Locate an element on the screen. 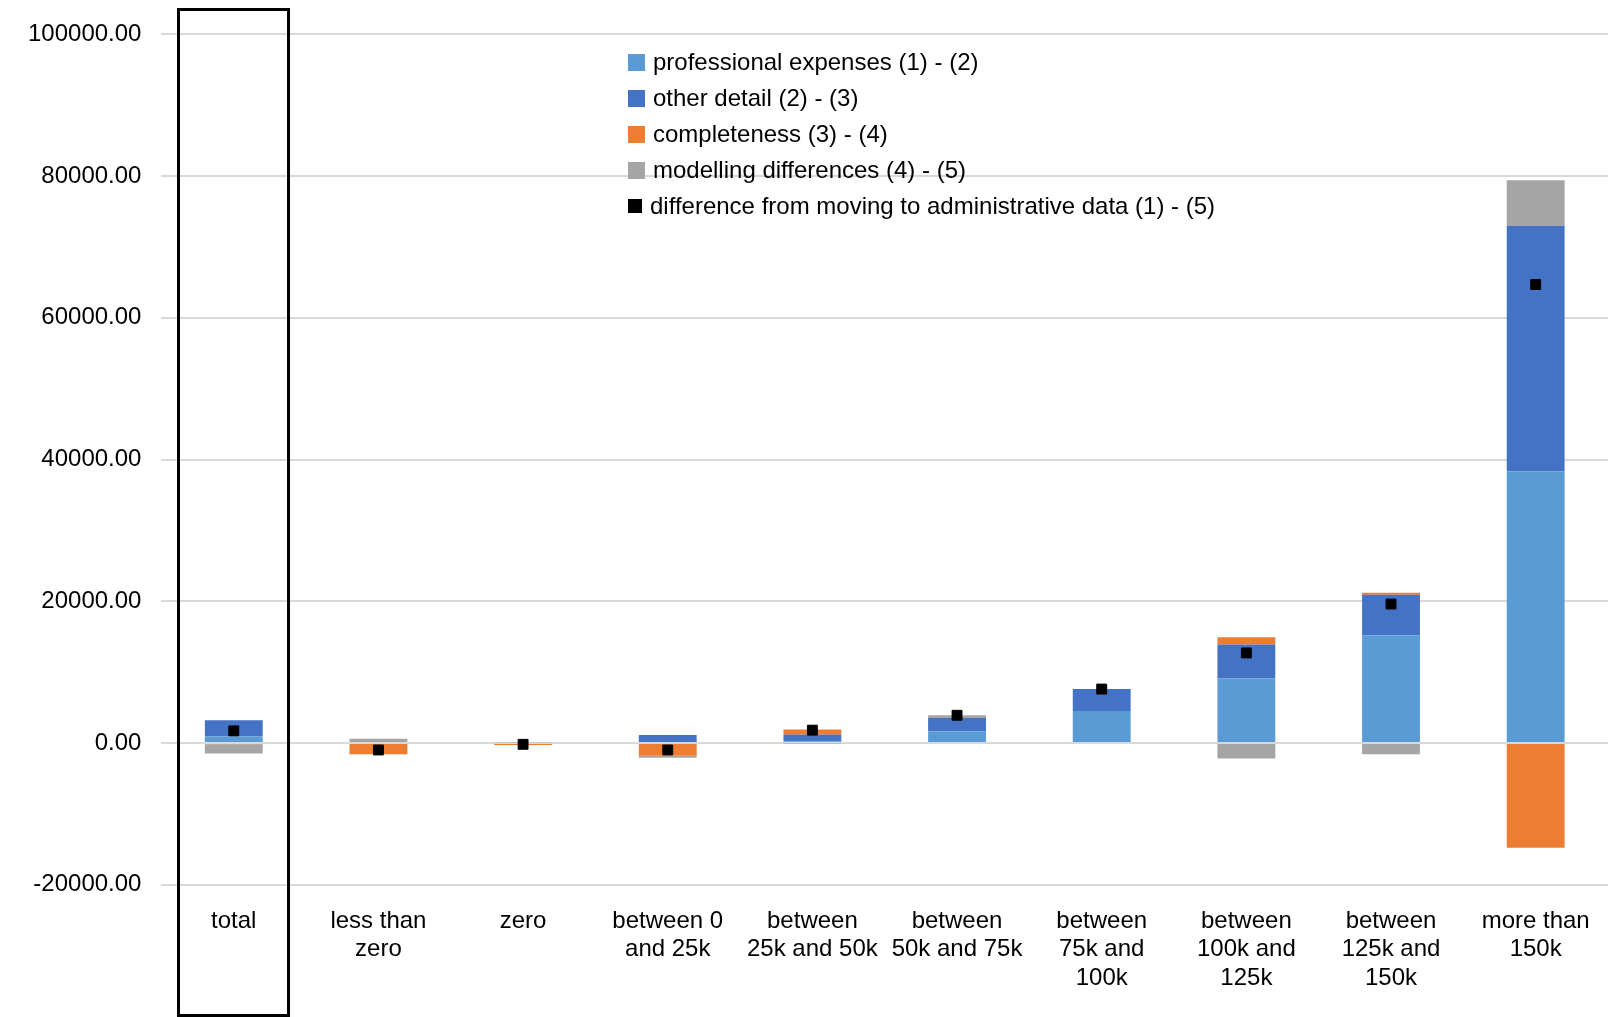 The height and width of the screenshot is (1017, 1616). y-tick-label: 60000.00 is located at coordinates (91, 316).